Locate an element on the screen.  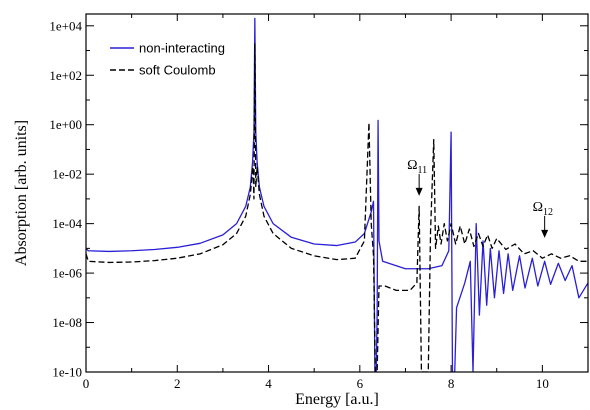
x-axis-label: Energy [a.u.] is located at coordinates (337, 399).